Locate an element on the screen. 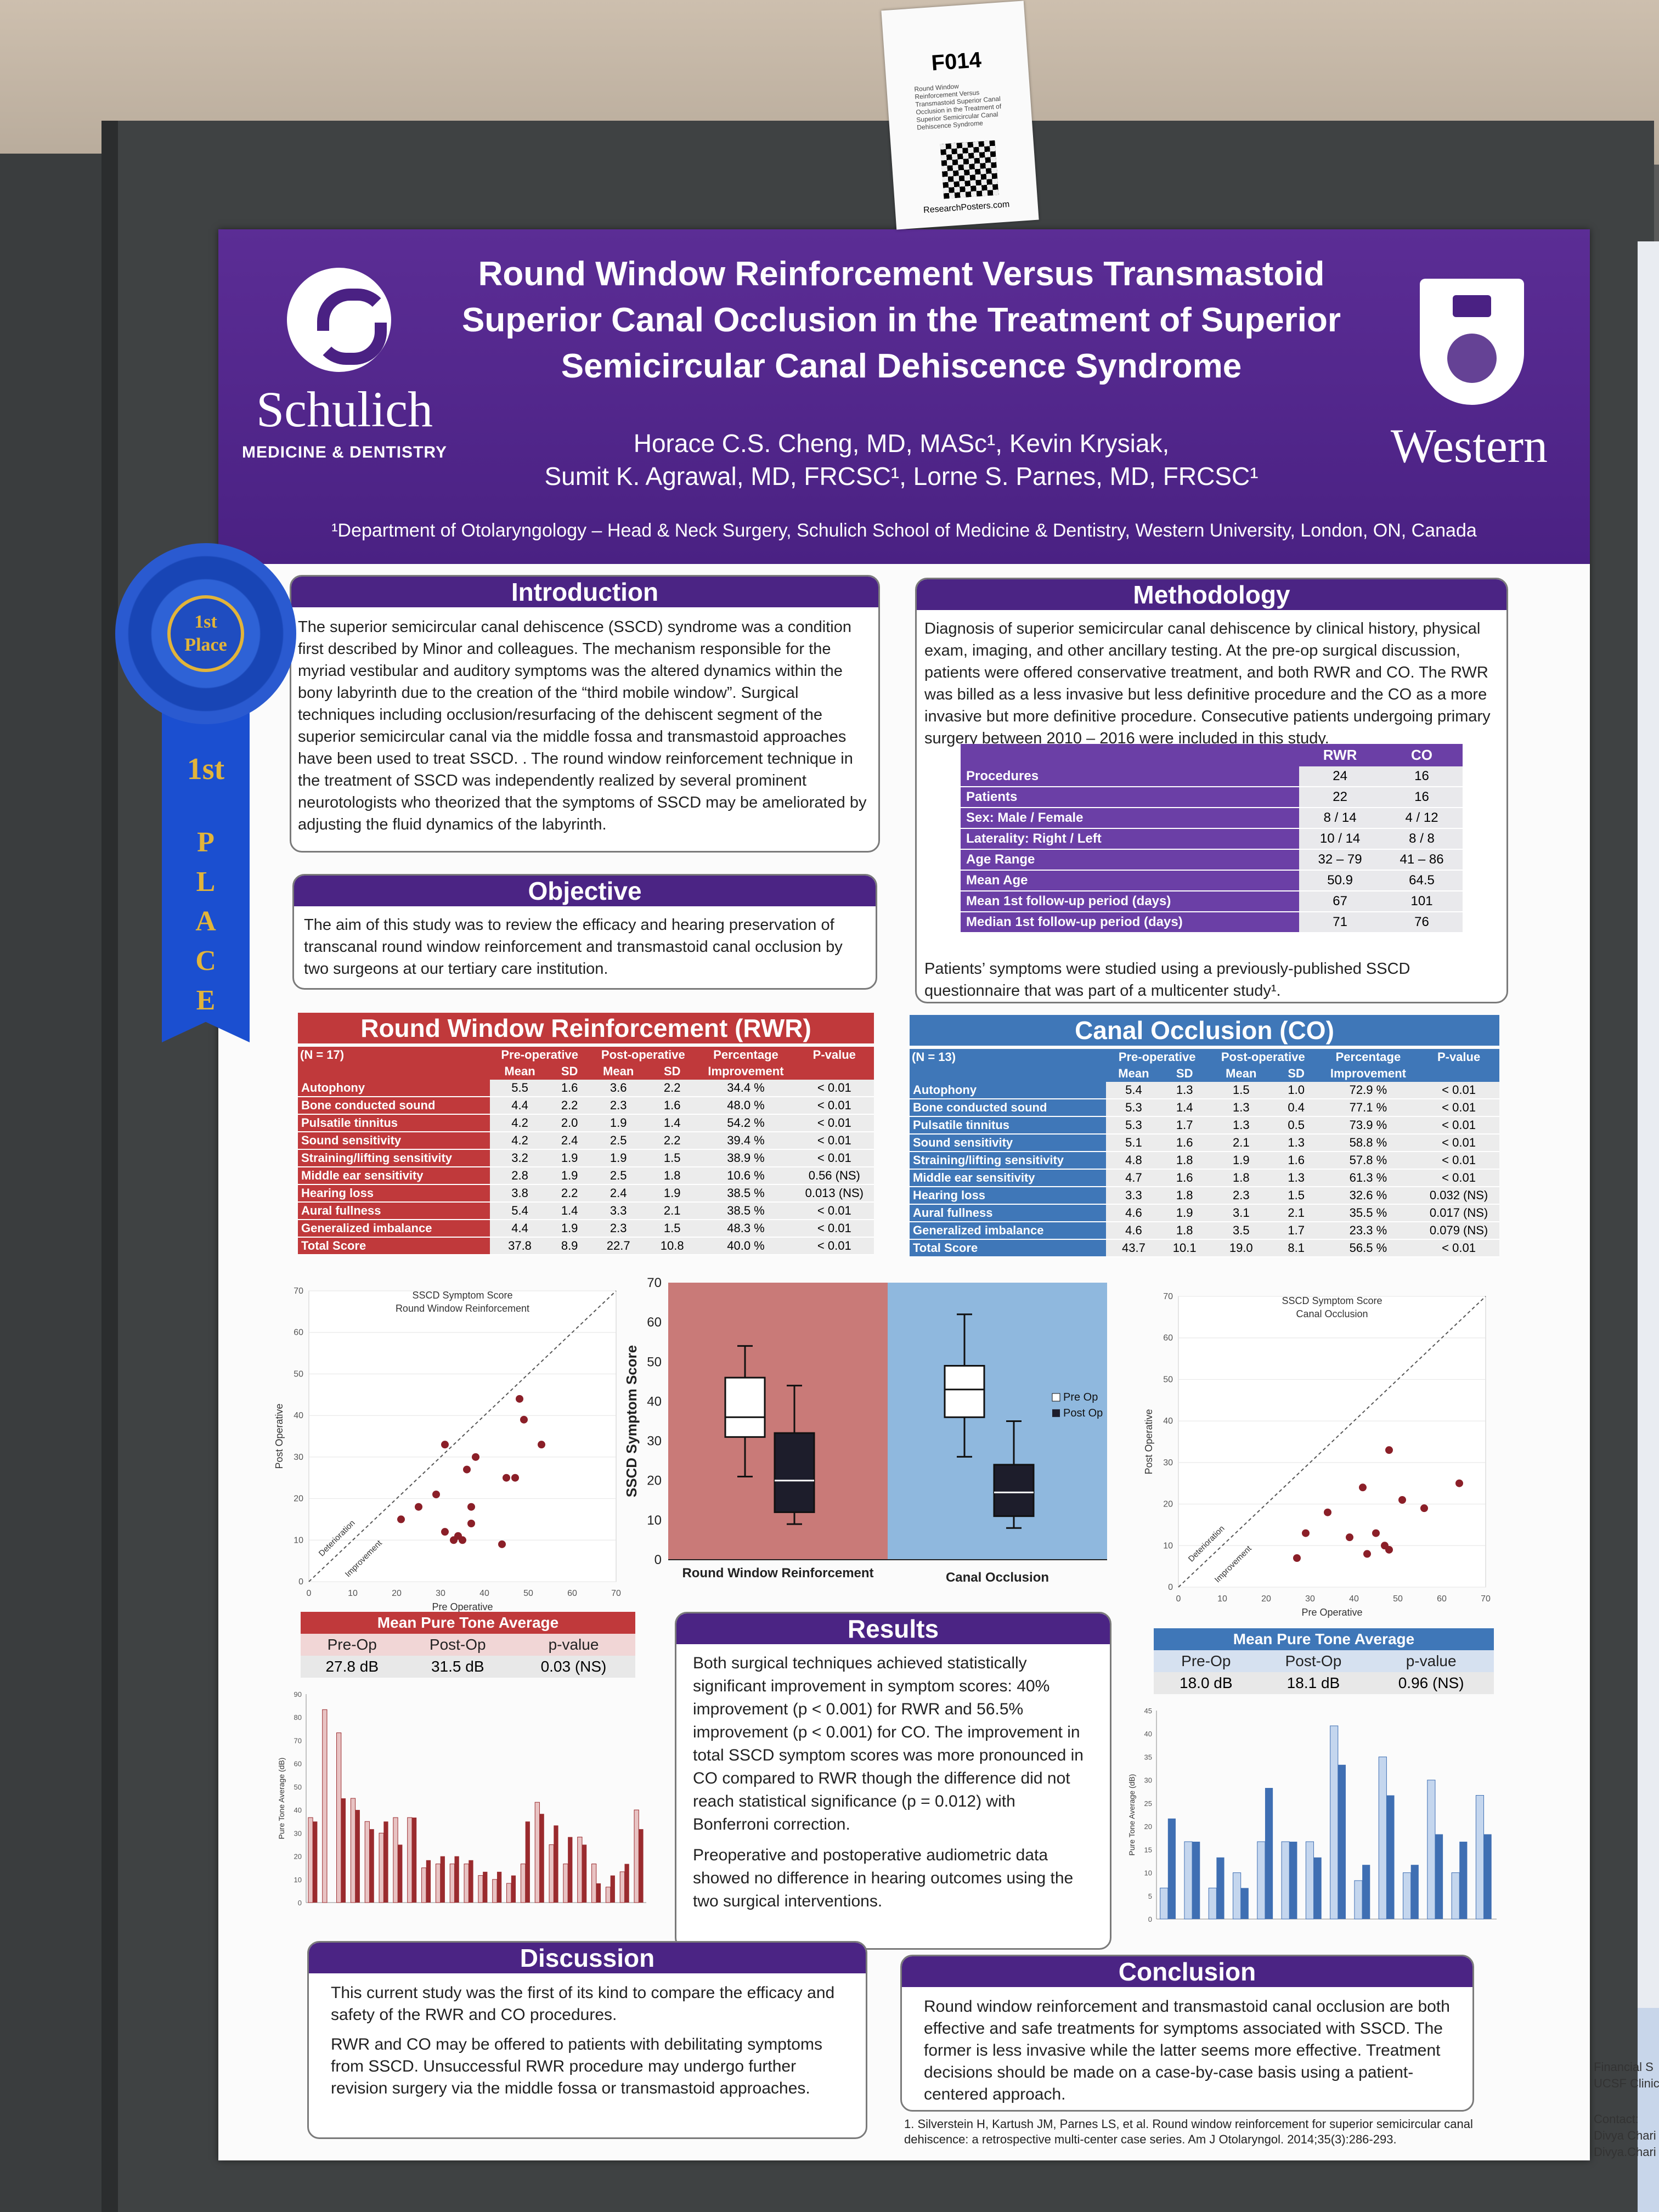 The width and height of the screenshot is (1659, 2212). table-cell: 4.8 is located at coordinates (1133, 1161).